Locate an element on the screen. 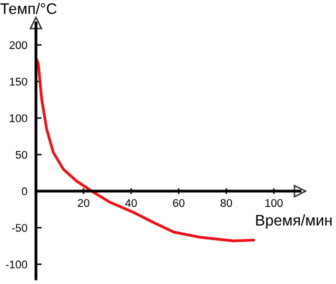  y-tick-label: 100 is located at coordinates (19, 118).